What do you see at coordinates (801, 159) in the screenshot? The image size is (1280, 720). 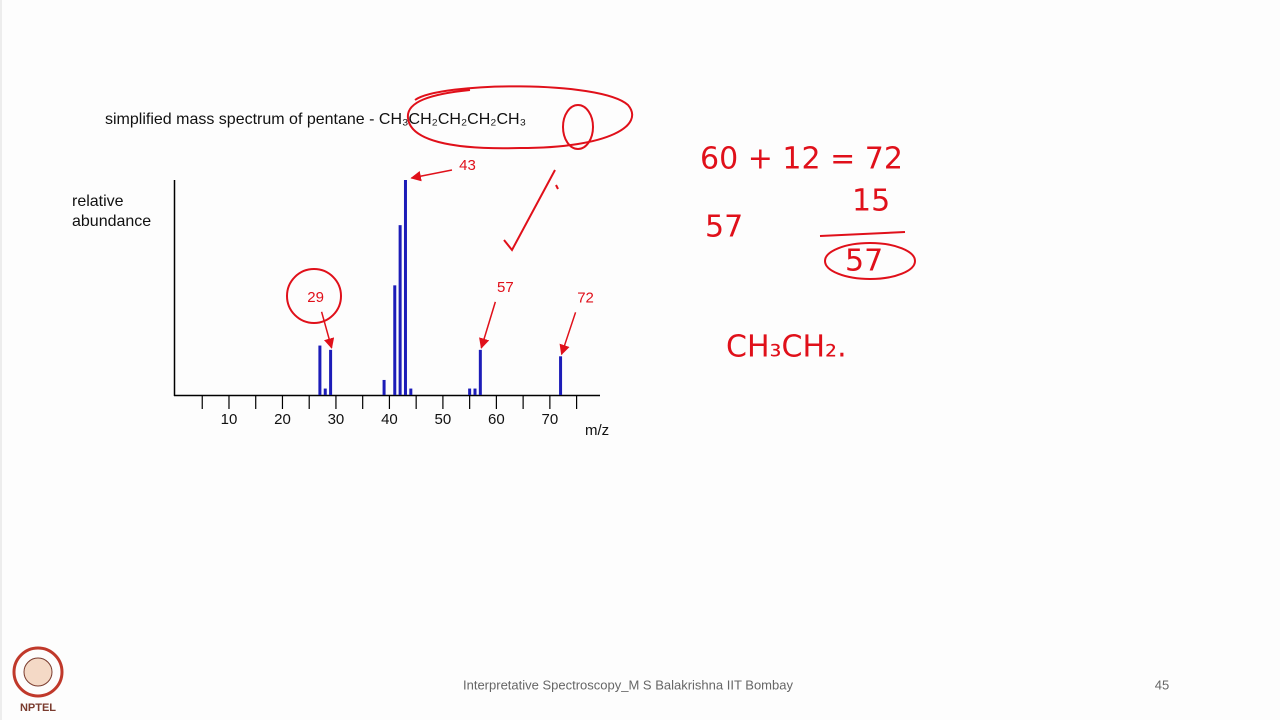 I see `handwritten-note: 60 + 12 = 72` at bounding box center [801, 159].